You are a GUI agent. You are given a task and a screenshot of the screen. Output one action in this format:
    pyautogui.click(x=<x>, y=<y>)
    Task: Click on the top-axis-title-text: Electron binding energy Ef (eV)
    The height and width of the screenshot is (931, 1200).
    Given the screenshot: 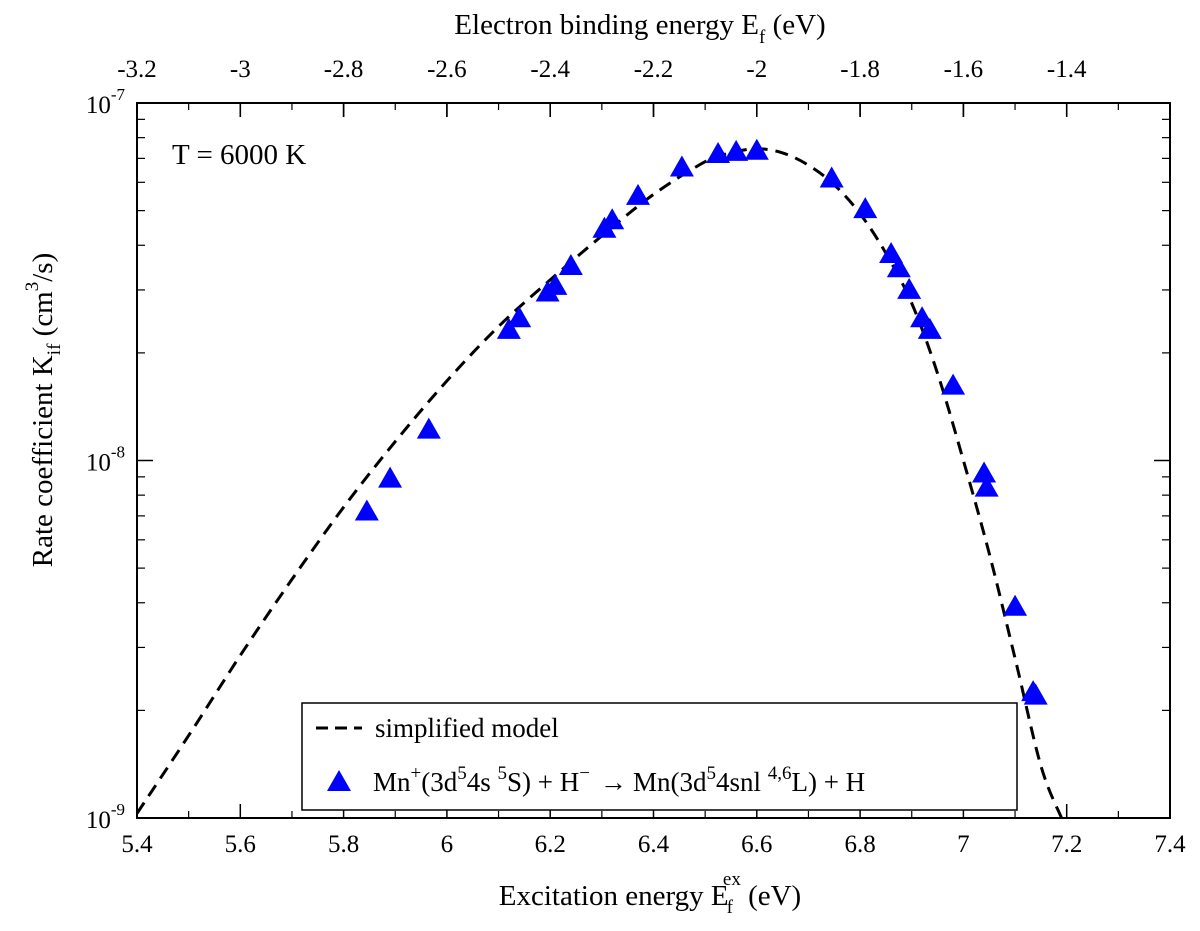 What is the action you would take?
    pyautogui.click(x=639, y=28)
    